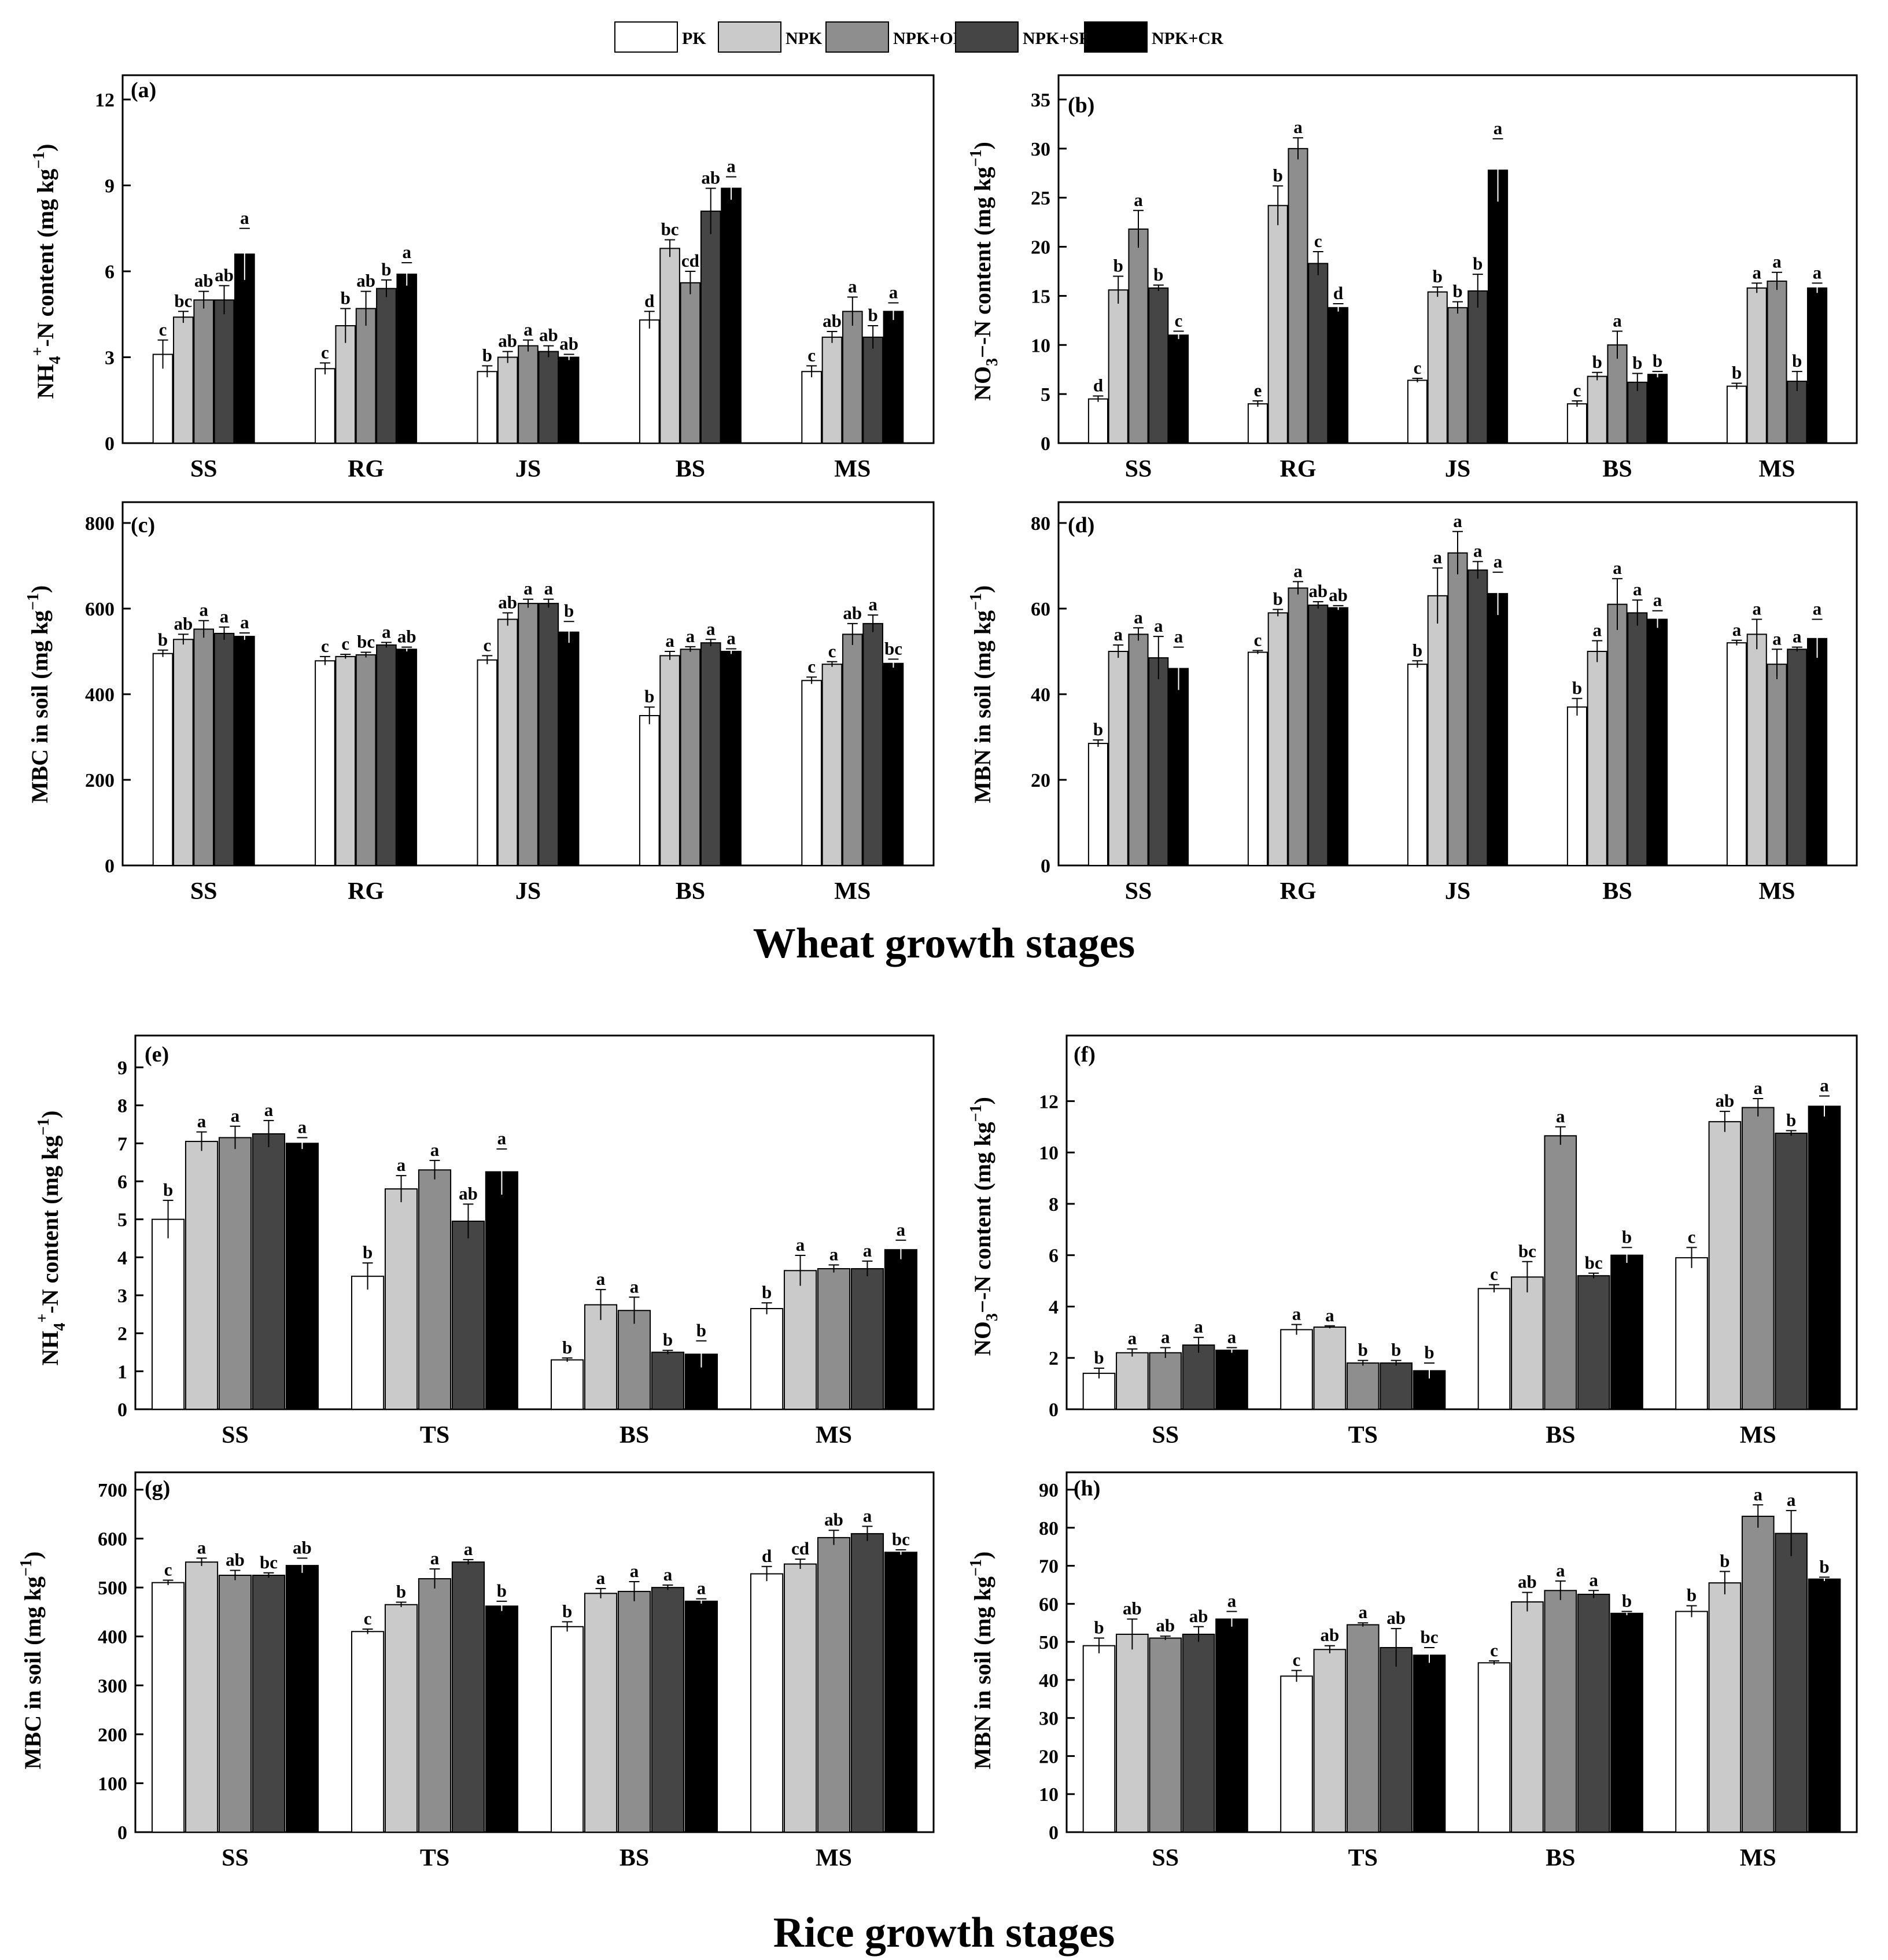 The image size is (1888, 1960). What do you see at coordinates (1049, 1101) in the screenshot?
I see `y-tick-label: 12` at bounding box center [1049, 1101].